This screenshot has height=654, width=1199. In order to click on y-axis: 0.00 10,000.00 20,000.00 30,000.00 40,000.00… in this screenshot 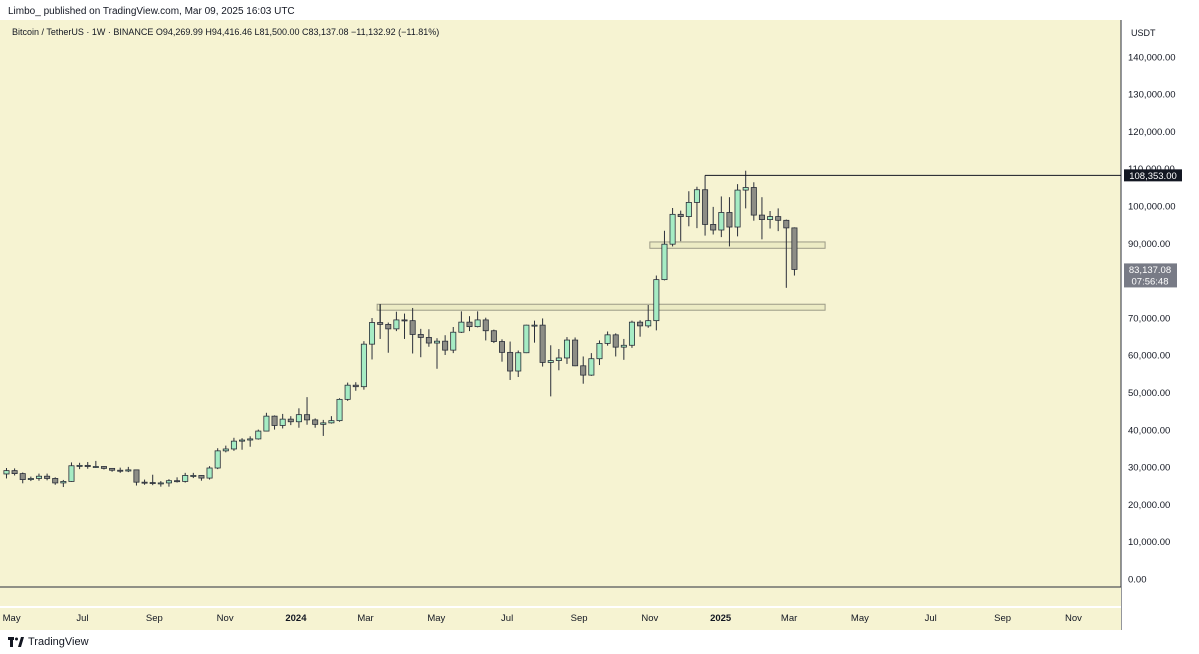, I will do `click(1152, 318)`.